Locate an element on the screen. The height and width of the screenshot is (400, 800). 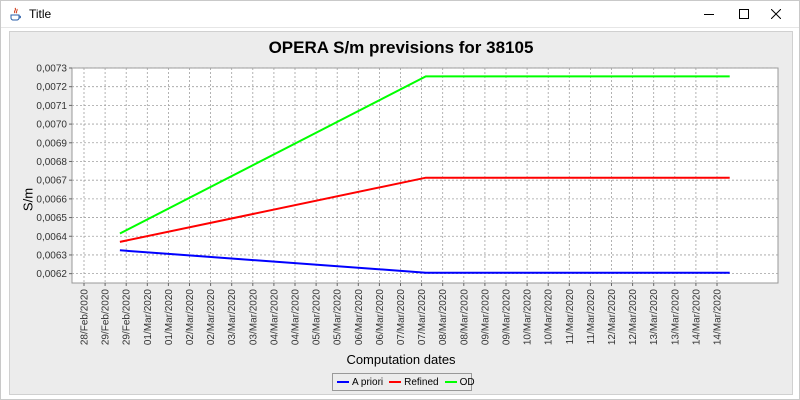
legend-label: Refined is located at coordinates (421, 382).